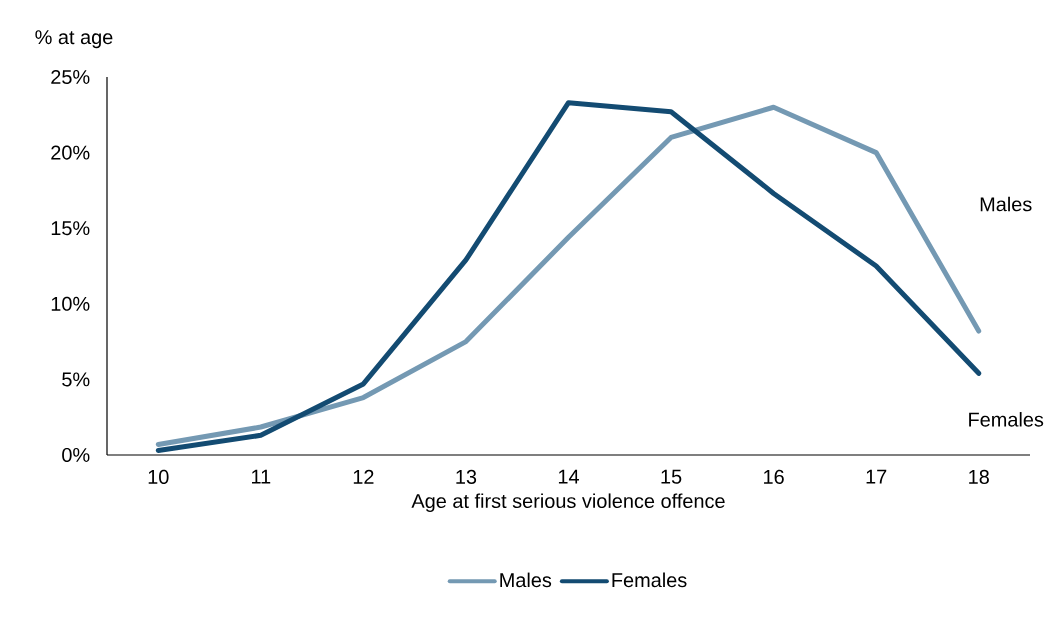  Describe the element at coordinates (363, 476) in the screenshot. I see `x-tick-label: 12` at that location.